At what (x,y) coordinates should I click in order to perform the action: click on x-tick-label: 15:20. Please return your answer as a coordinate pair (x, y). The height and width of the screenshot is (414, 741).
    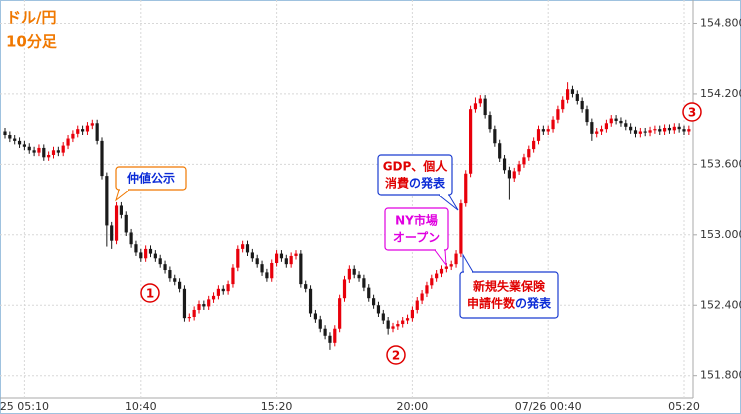
    Looking at the image, I should click on (277, 406).